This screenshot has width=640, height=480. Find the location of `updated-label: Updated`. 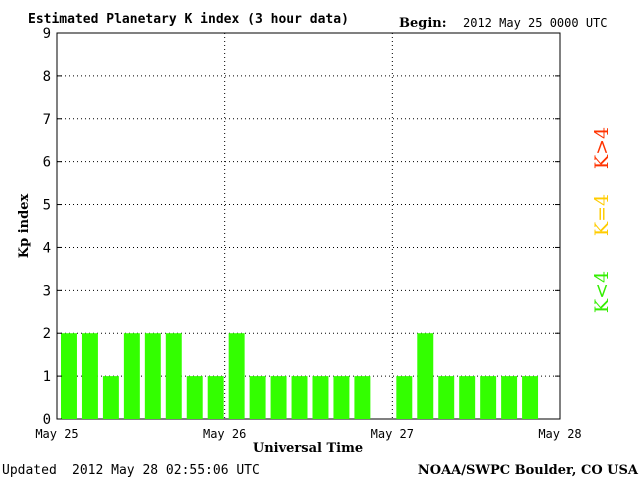

updated-label: Updated is located at coordinates (29, 470).